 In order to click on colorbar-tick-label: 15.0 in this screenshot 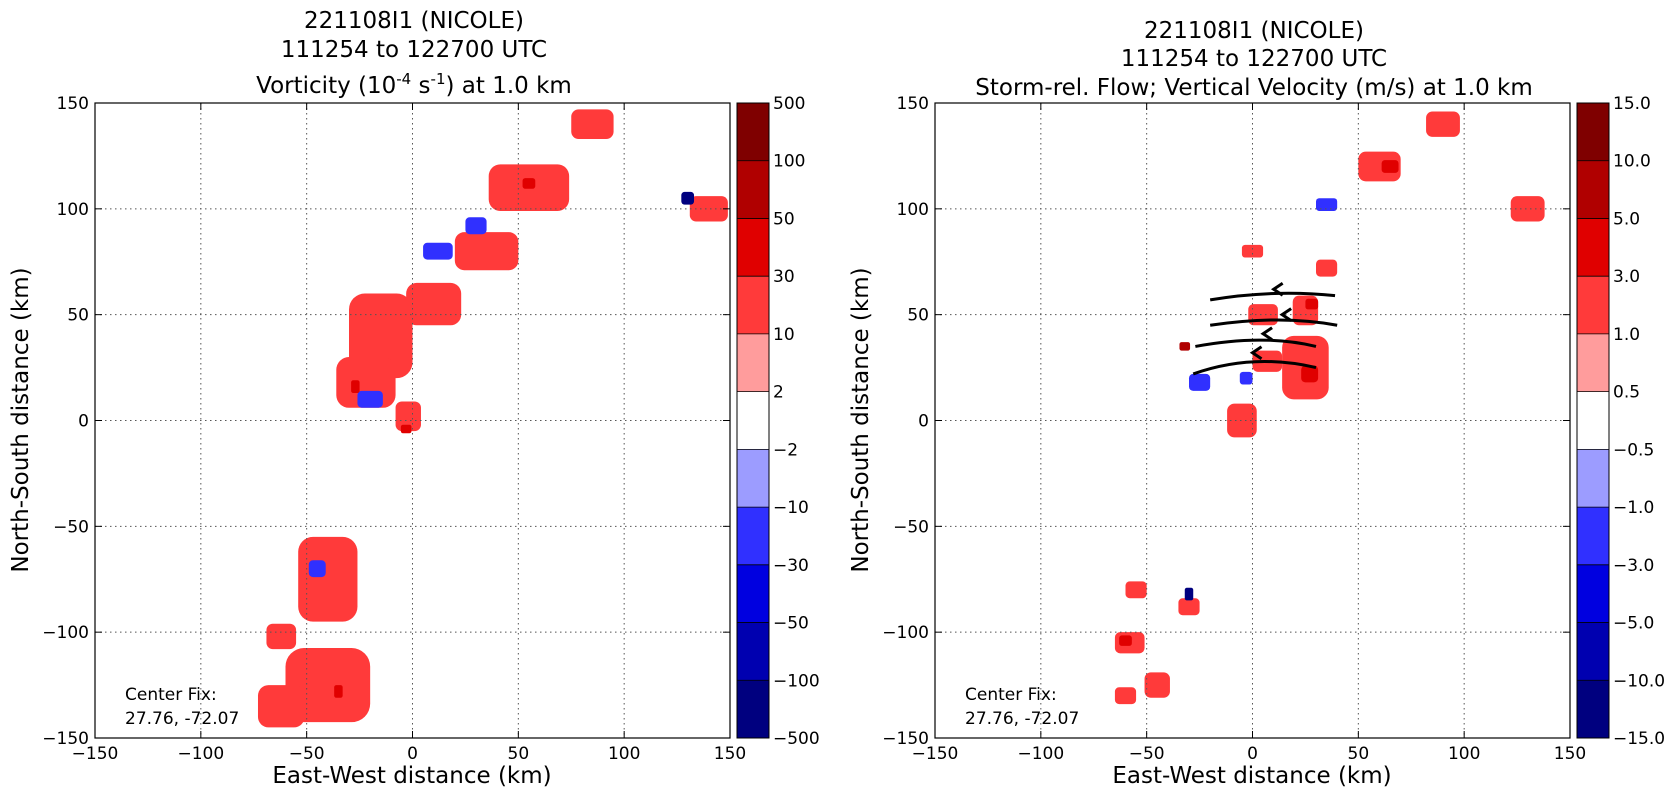, I will do `click(1632, 104)`.